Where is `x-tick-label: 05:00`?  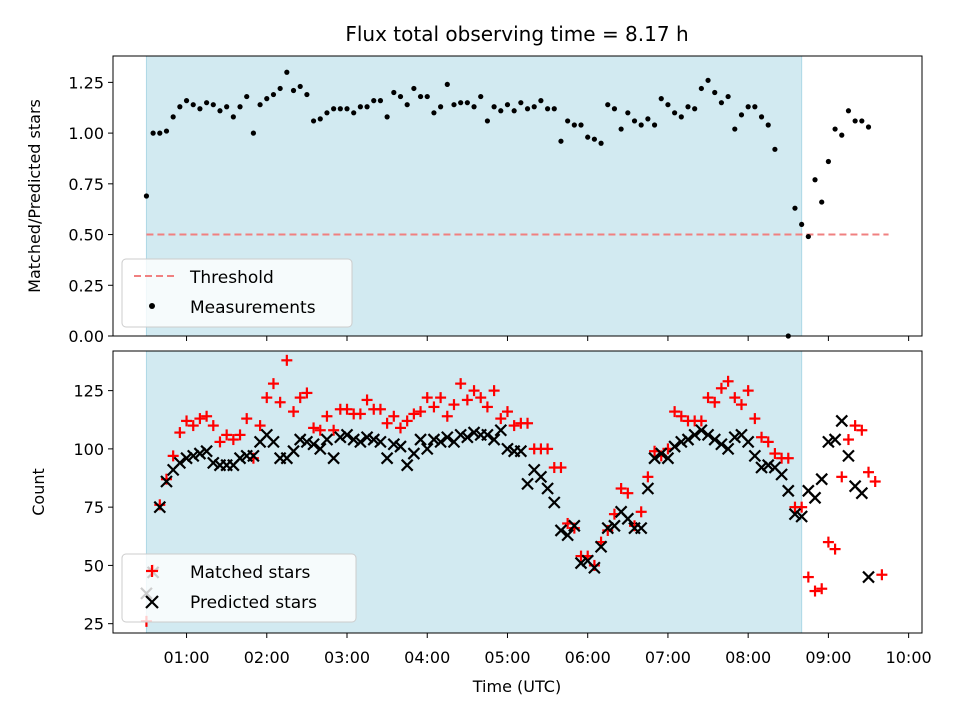 x-tick-label: 05:00 is located at coordinates (507, 657).